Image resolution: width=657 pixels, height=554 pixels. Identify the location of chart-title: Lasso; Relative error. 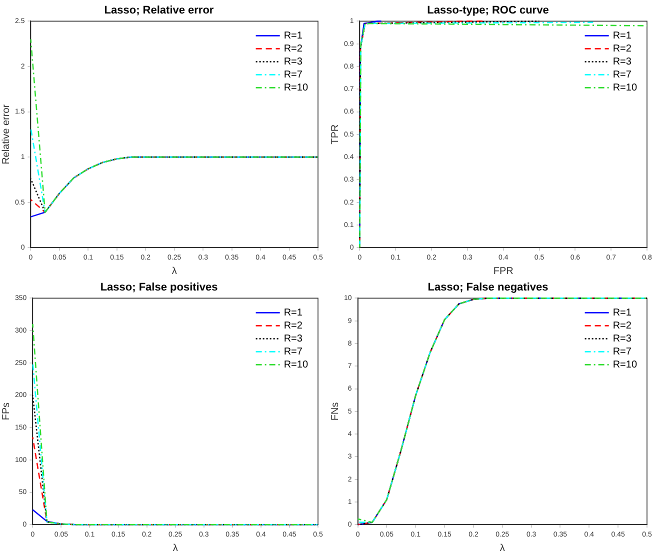
(159, 10).